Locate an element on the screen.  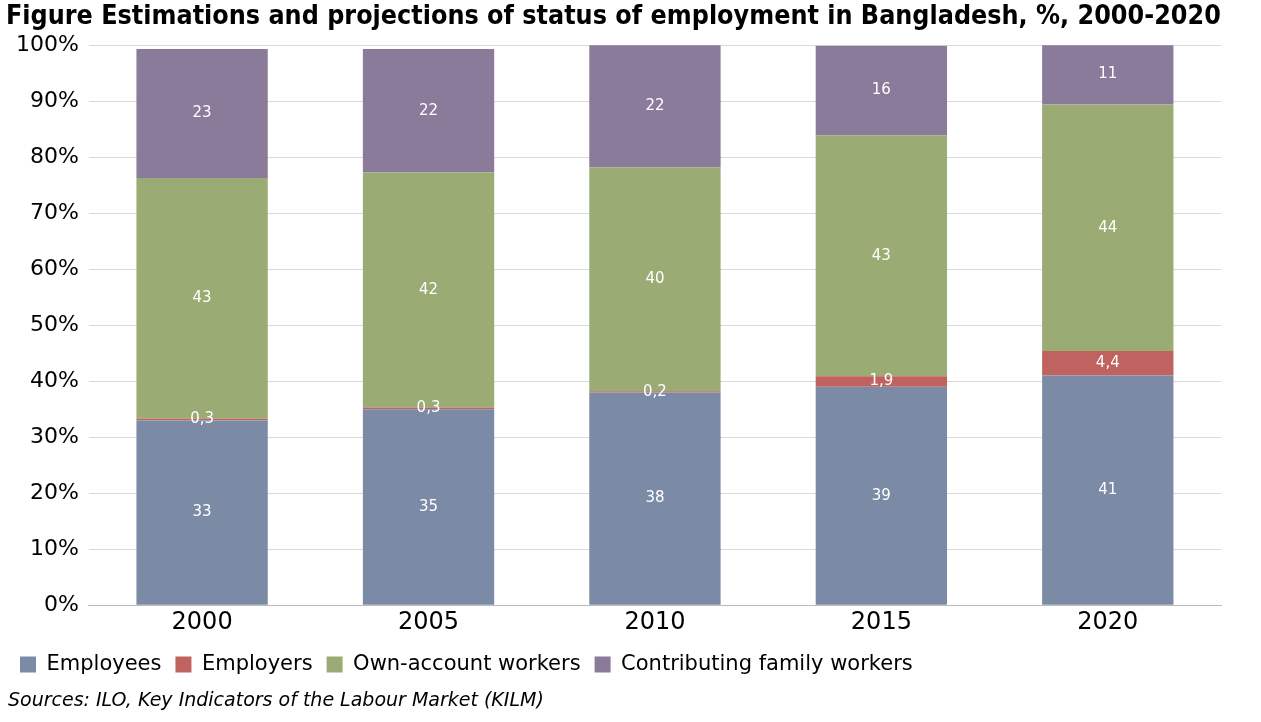
y-tick-label: 40% is located at coordinates (54, 379).